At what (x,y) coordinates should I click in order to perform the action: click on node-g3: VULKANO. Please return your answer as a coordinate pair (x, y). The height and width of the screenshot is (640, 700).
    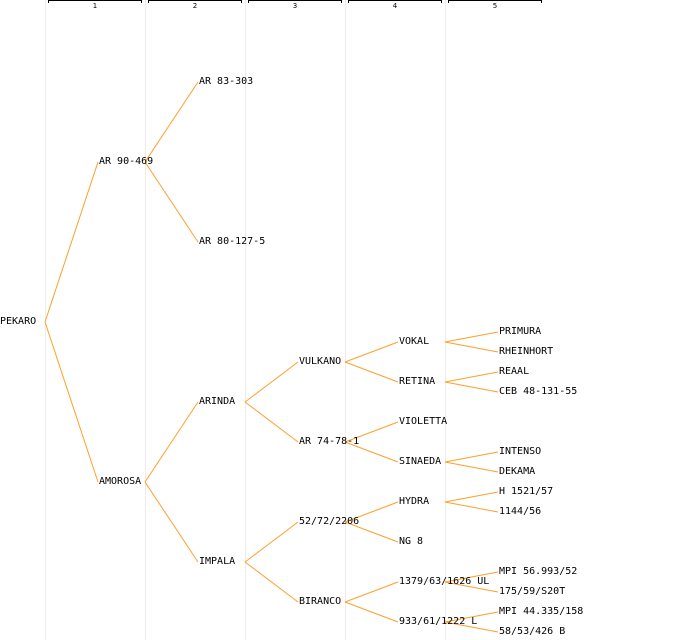
    Looking at the image, I should click on (320, 361).